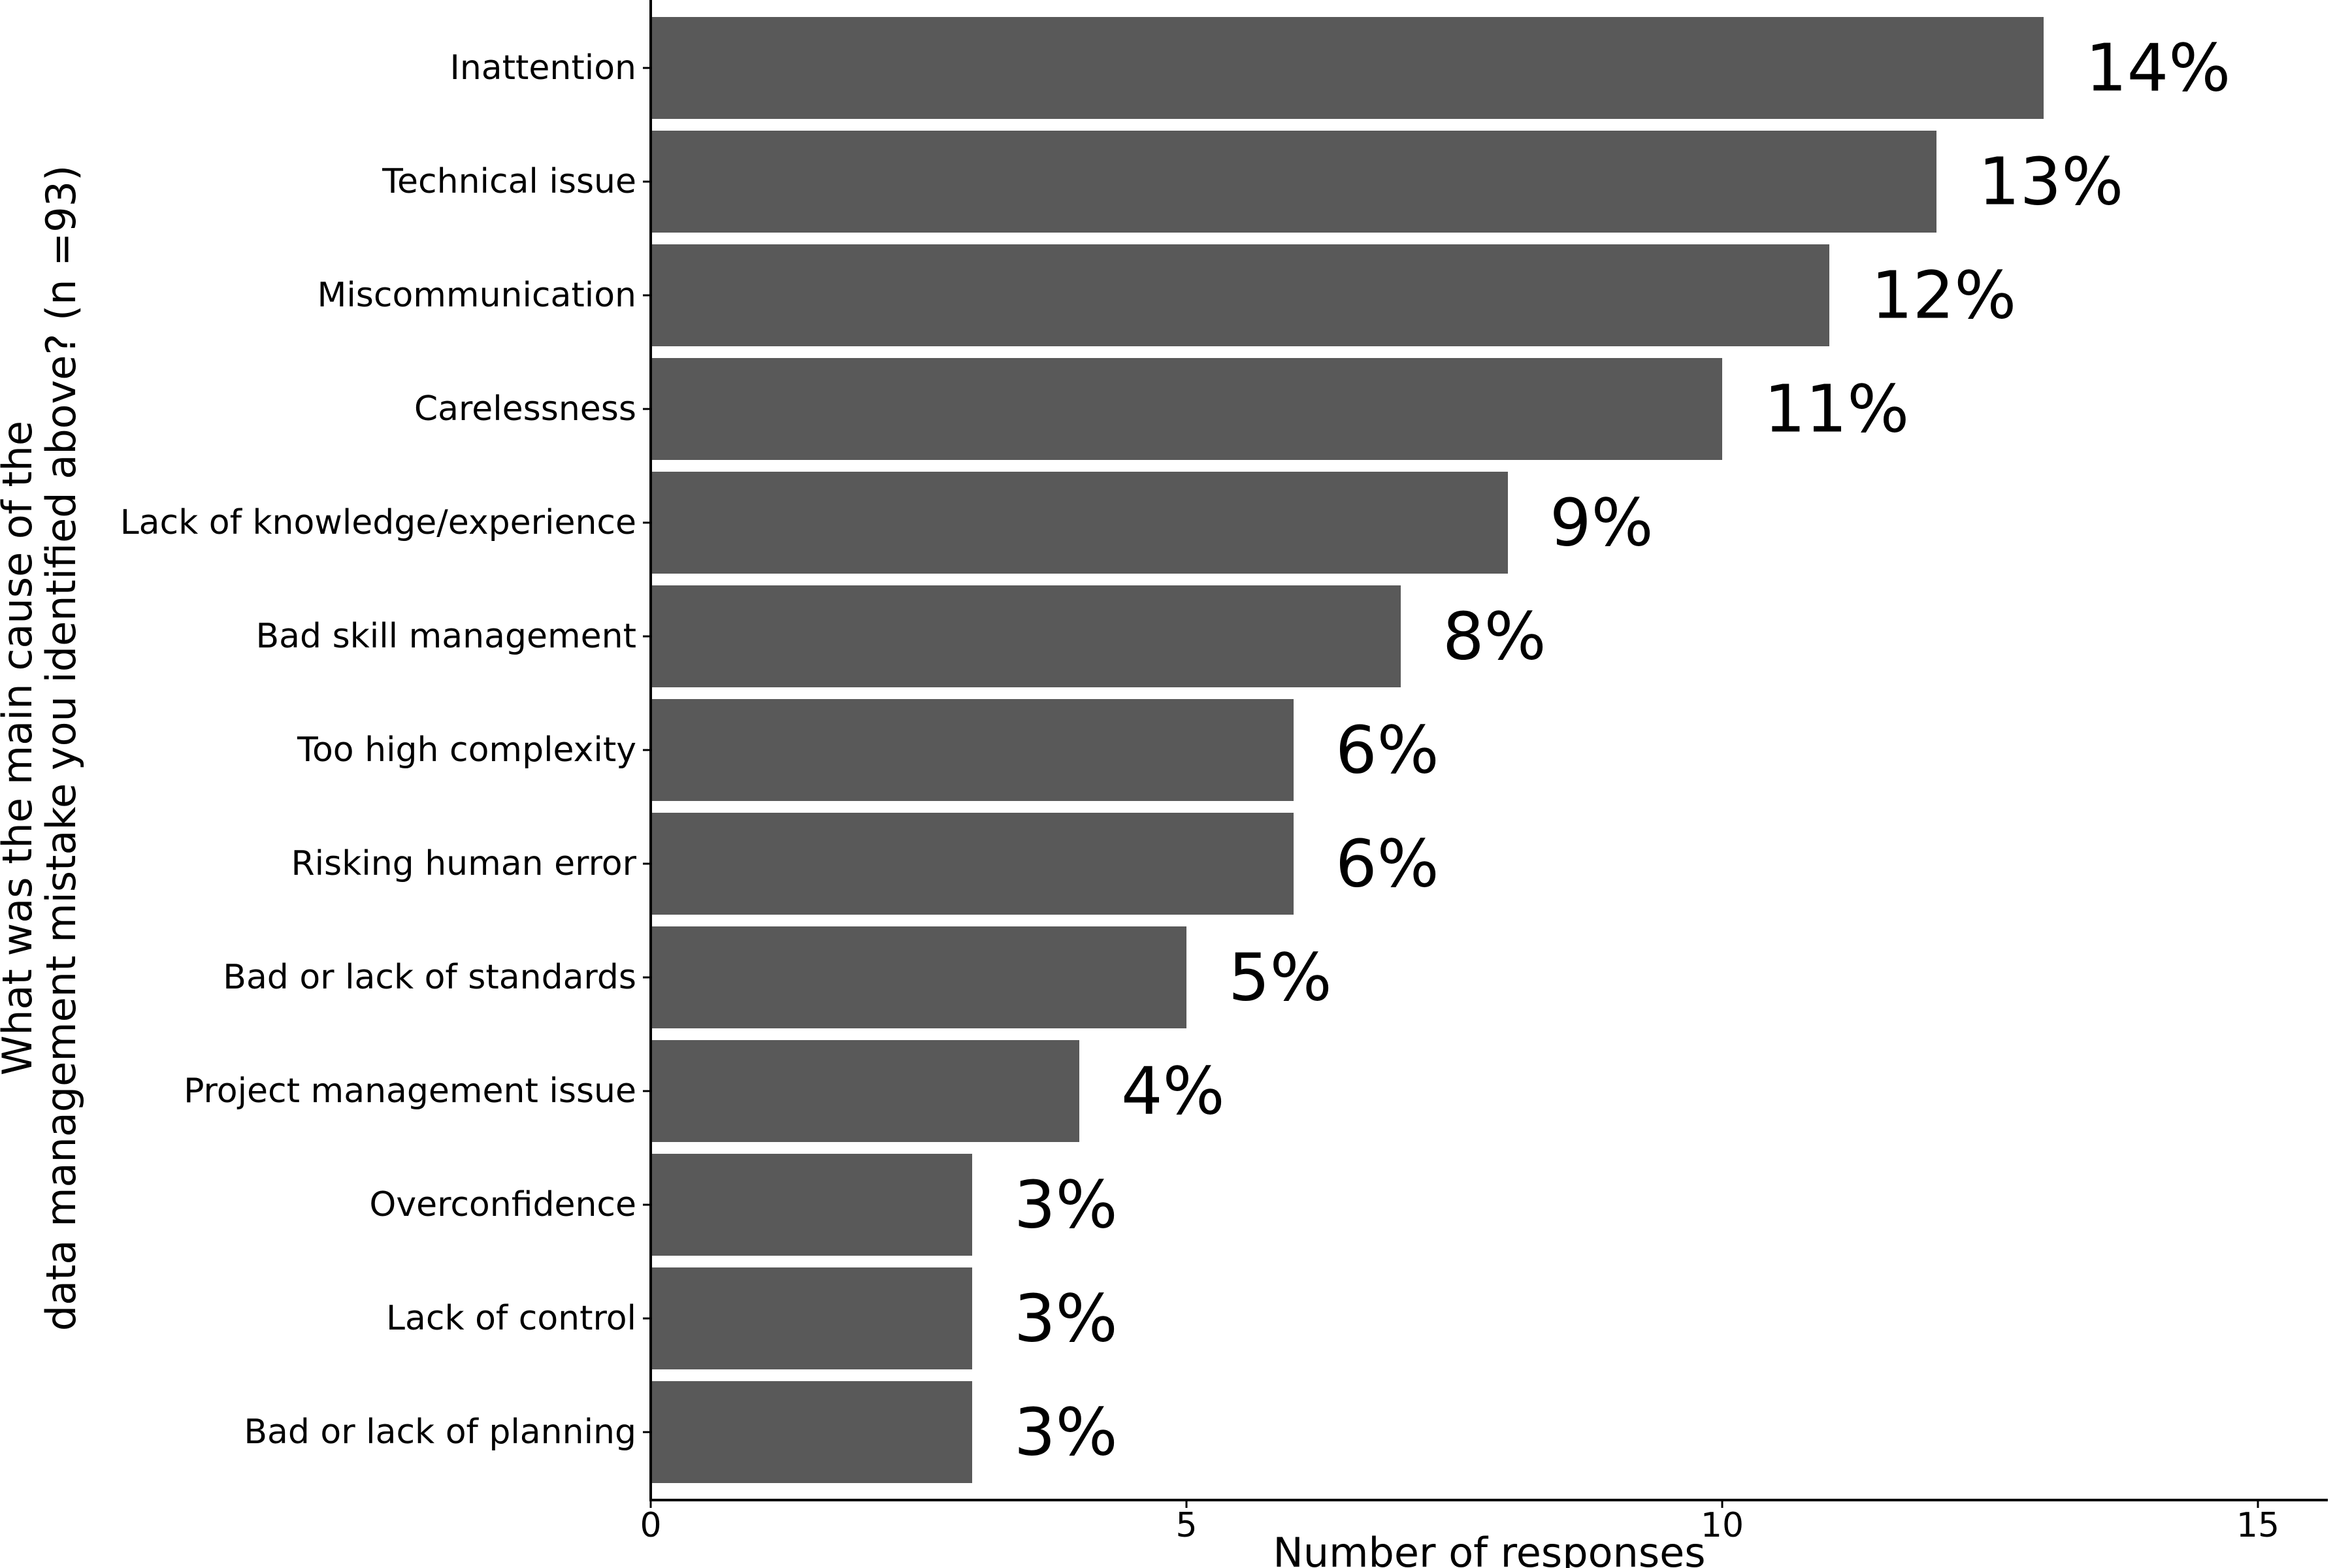 This screenshot has width=2352, height=1568. What do you see at coordinates (2157, 68) in the screenshot?
I see `data-label: 14%` at bounding box center [2157, 68].